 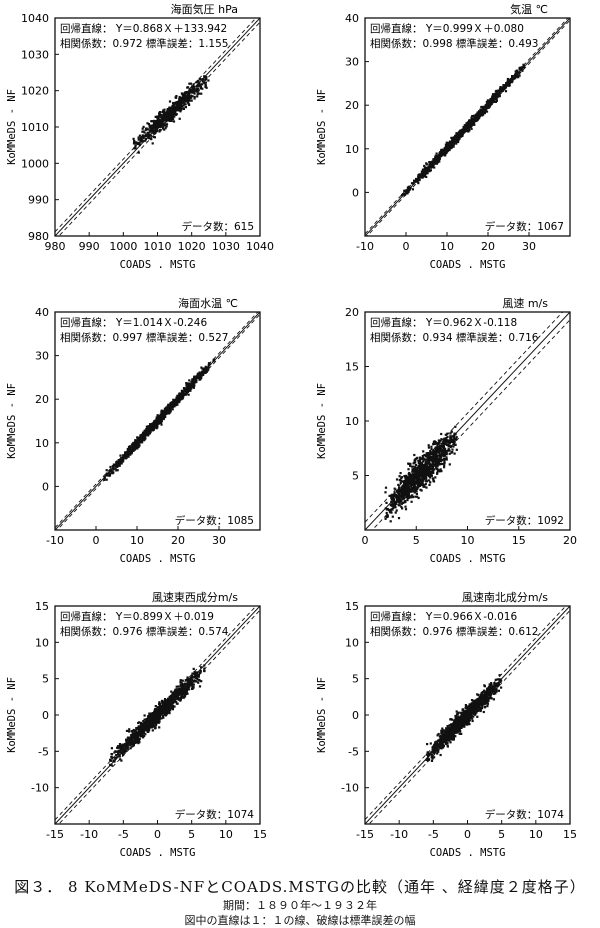 What do you see at coordinates (406, 246) in the screenshot?
I see `x-tick-label: 0` at bounding box center [406, 246].